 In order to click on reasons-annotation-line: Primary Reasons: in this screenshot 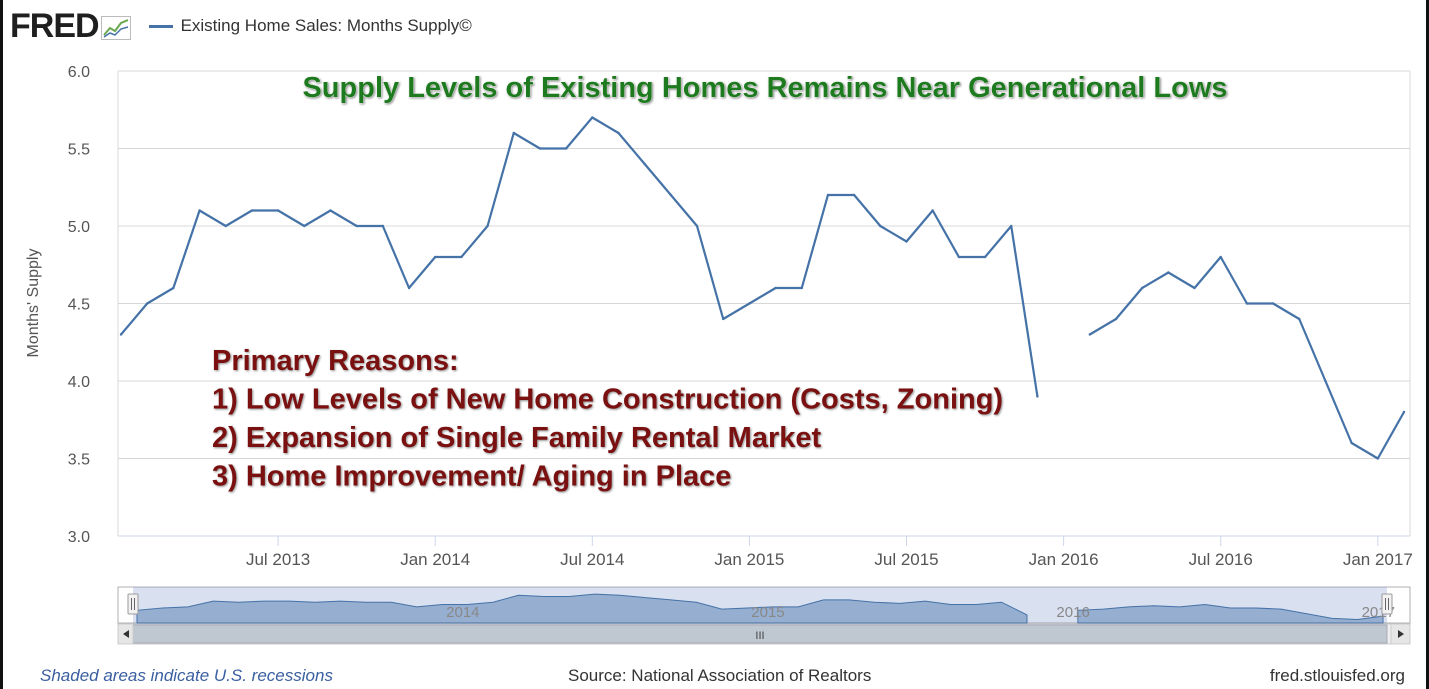, I will do `click(335, 361)`.